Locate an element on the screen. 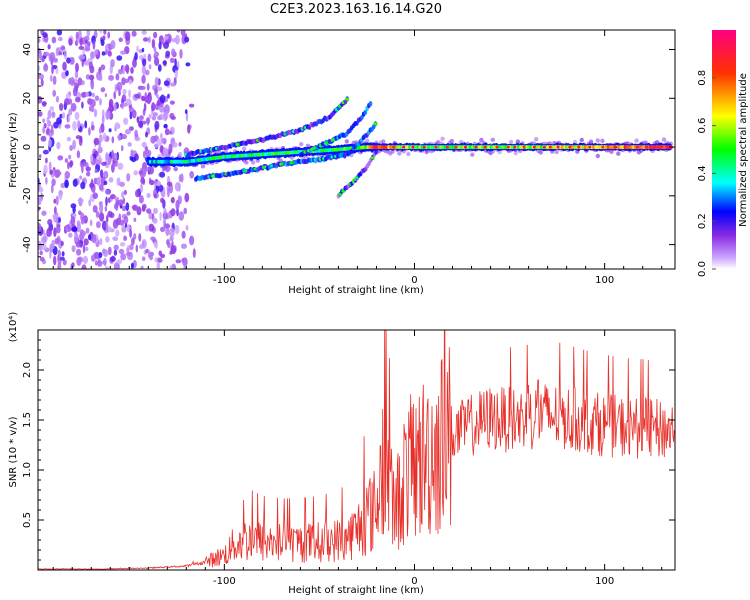  y-tick-label: 0.5 is located at coordinates (27, 520).